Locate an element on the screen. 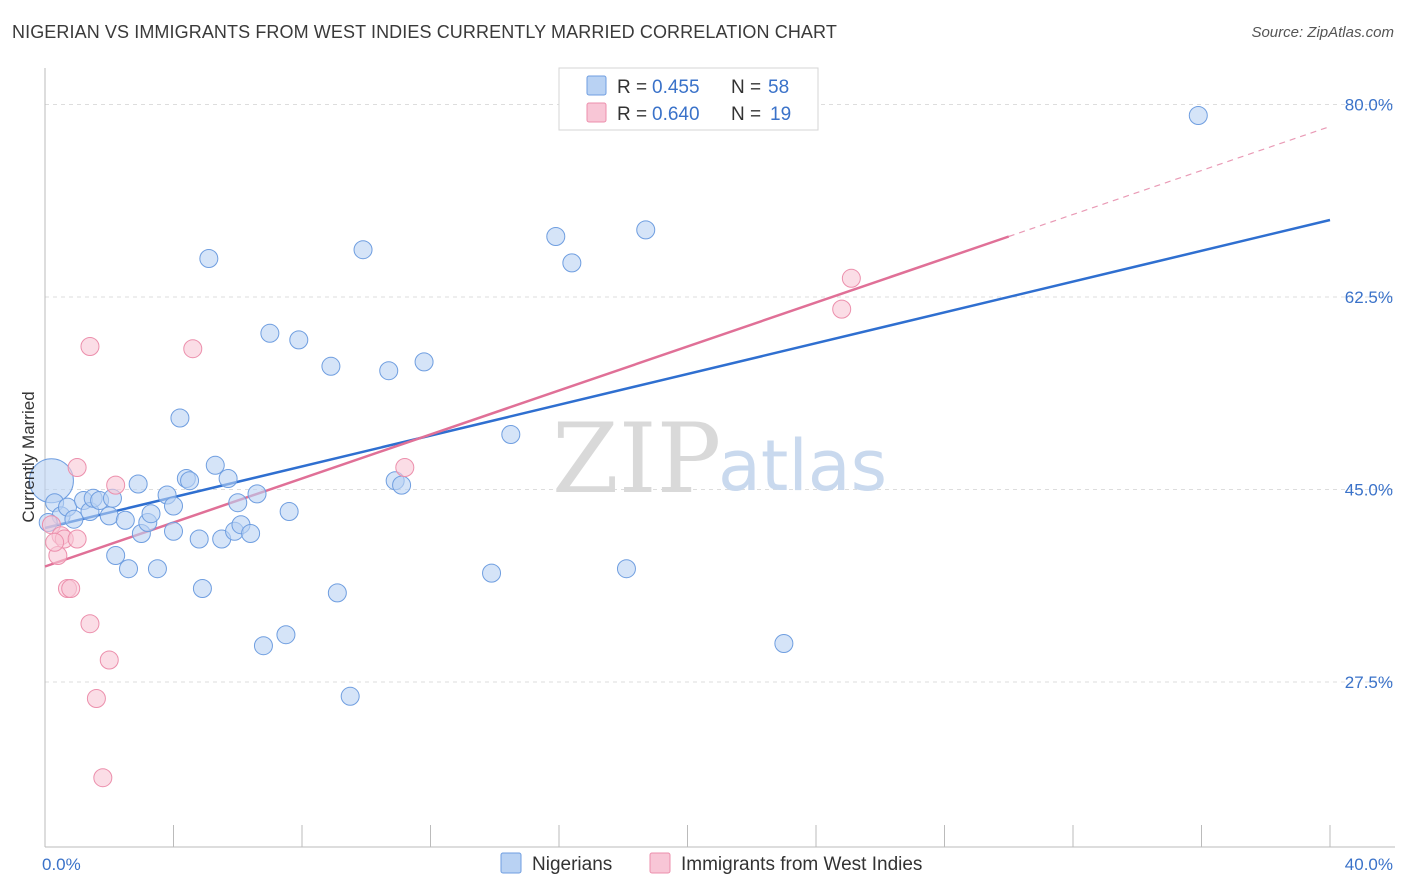 The height and width of the screenshot is (892, 1406). x-tick-label-0: 0.0% is located at coordinates (61, 864).